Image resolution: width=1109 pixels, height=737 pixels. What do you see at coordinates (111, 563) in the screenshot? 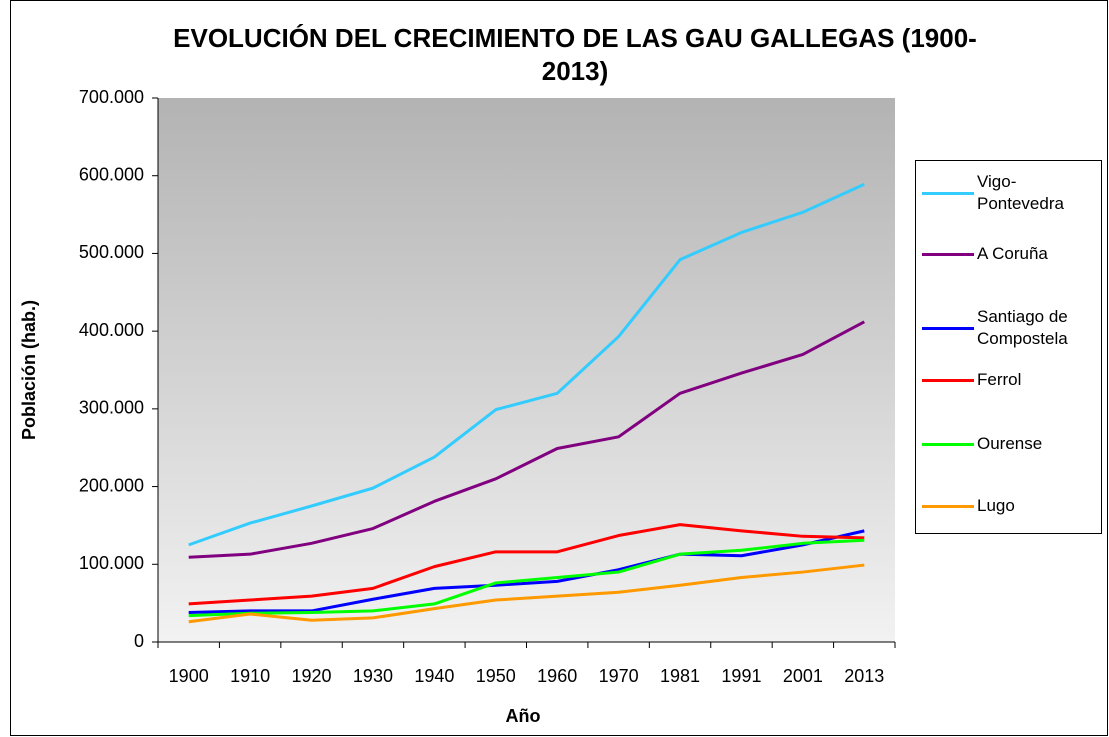
I see `y-tick-label: 100.000` at bounding box center [111, 563].